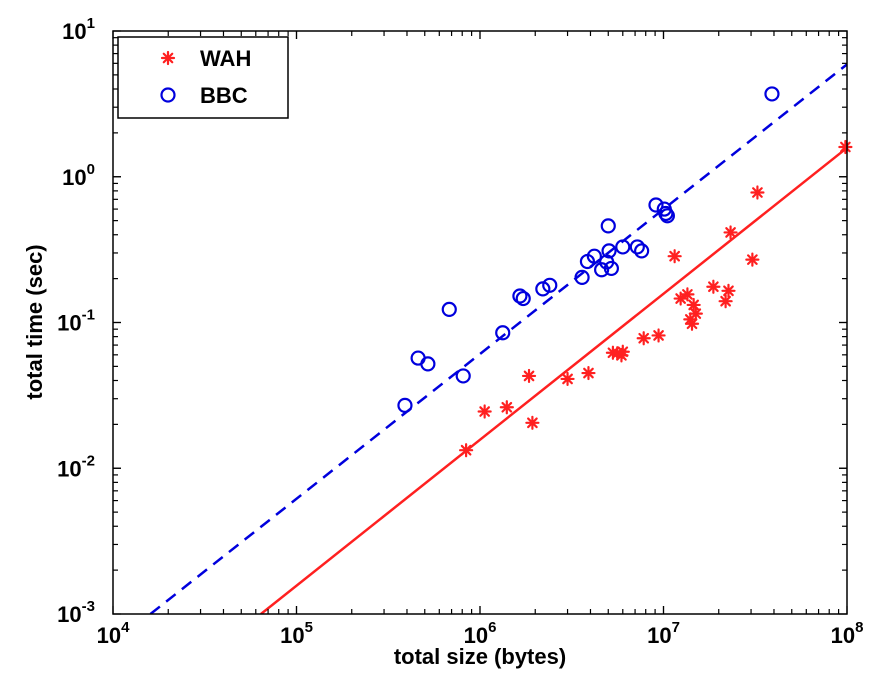 This screenshot has width=872, height=696. I want to click on y-axis-title: total time (sec), so click(34, 321).